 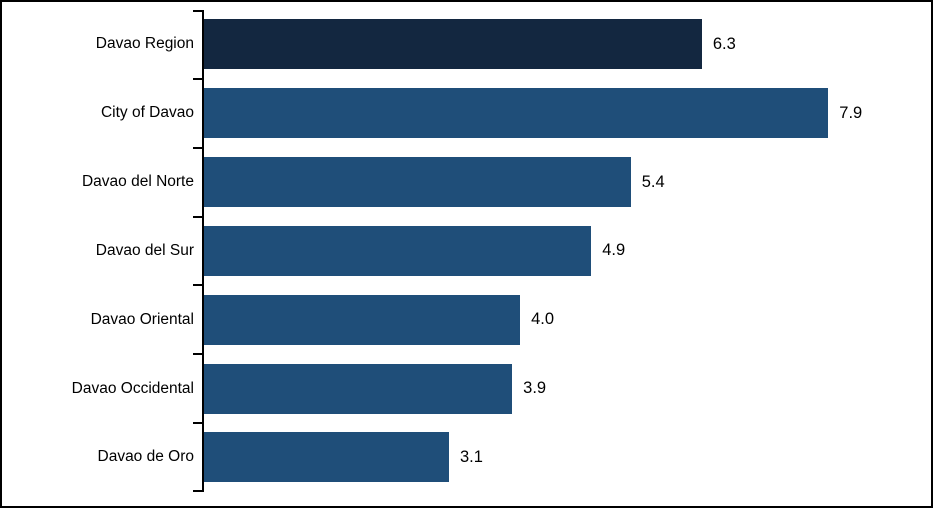 I want to click on bar-area: 4.9, so click(x=567, y=251).